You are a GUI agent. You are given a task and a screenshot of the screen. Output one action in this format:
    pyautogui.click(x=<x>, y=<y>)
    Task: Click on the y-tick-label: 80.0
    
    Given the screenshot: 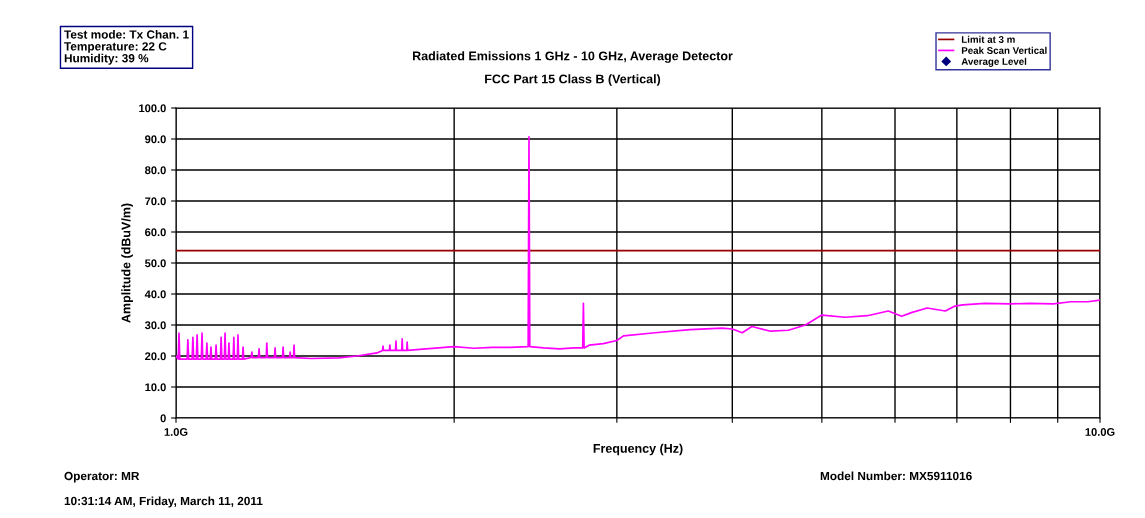 What is the action you would take?
    pyautogui.click(x=155, y=170)
    